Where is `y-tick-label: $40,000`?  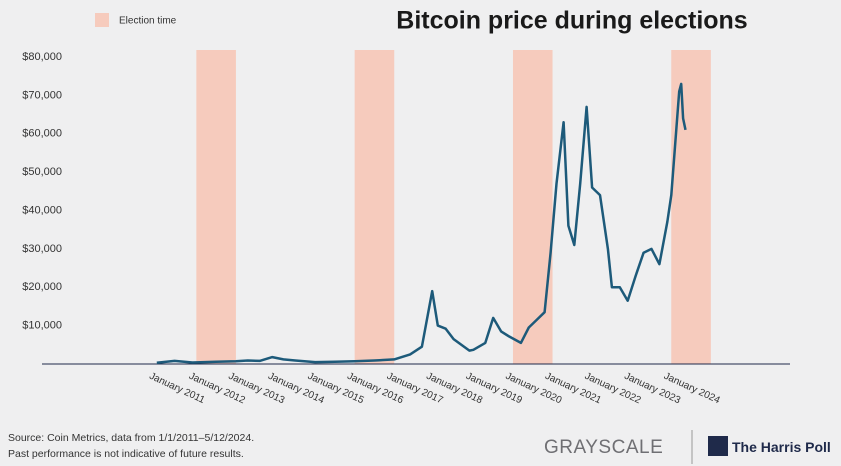 y-tick-label: $40,000 is located at coordinates (42, 210).